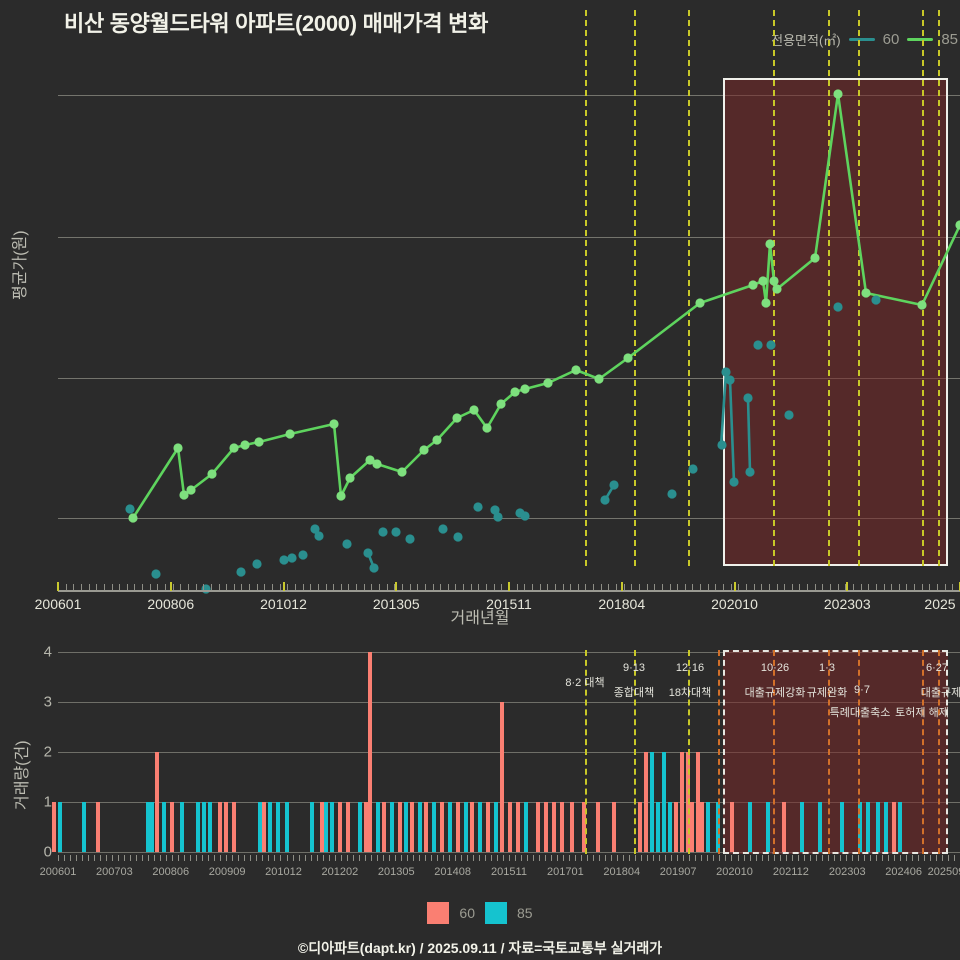  What do you see at coordinates (114, 872) in the screenshot?
I see `vol-x-tick-label: 200703` at bounding box center [114, 872].